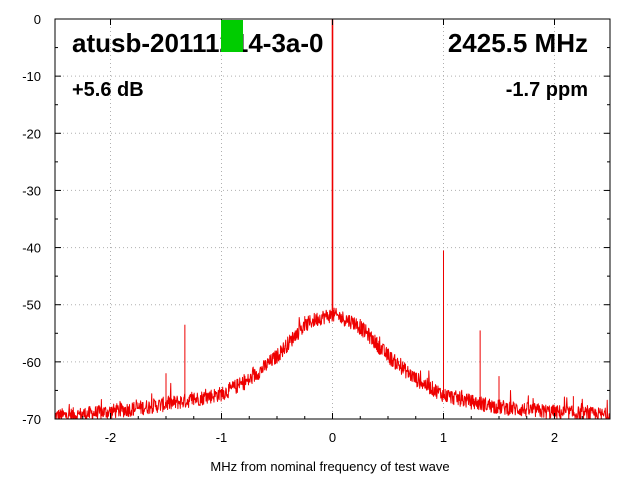 The image size is (640, 480). Describe the element at coordinates (31, 305) in the screenshot. I see `y-tick-label: -50` at that location.